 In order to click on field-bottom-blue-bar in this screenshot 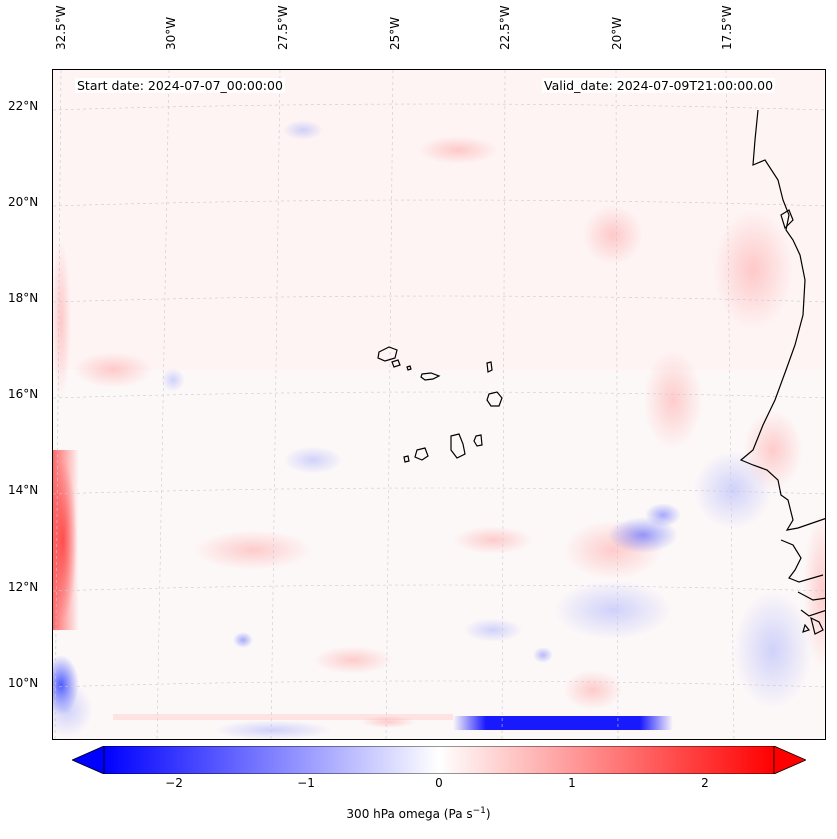, I will do `click(563, 723)`.